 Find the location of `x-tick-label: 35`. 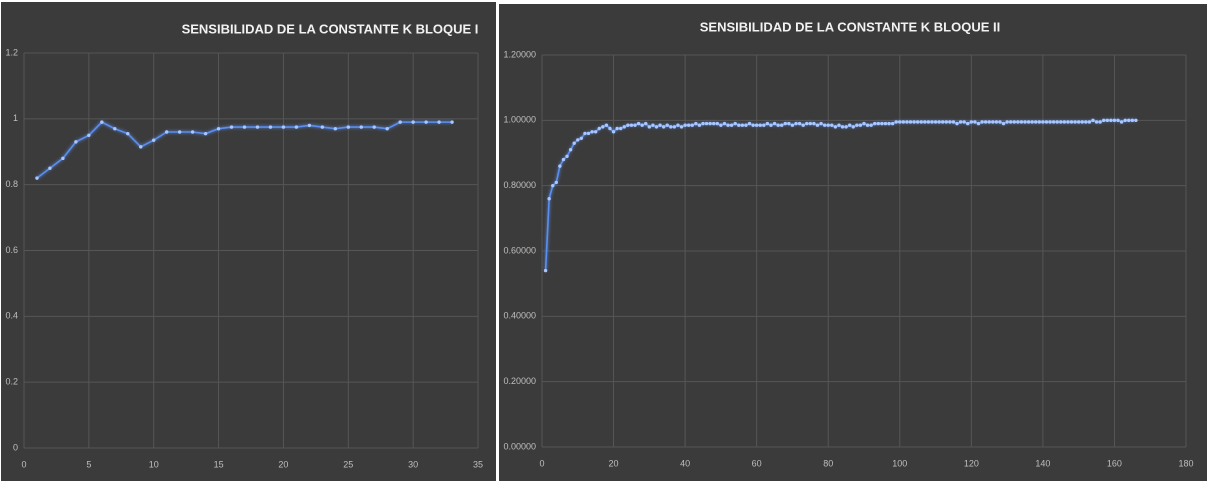

x-tick-label: 35 is located at coordinates (478, 464).